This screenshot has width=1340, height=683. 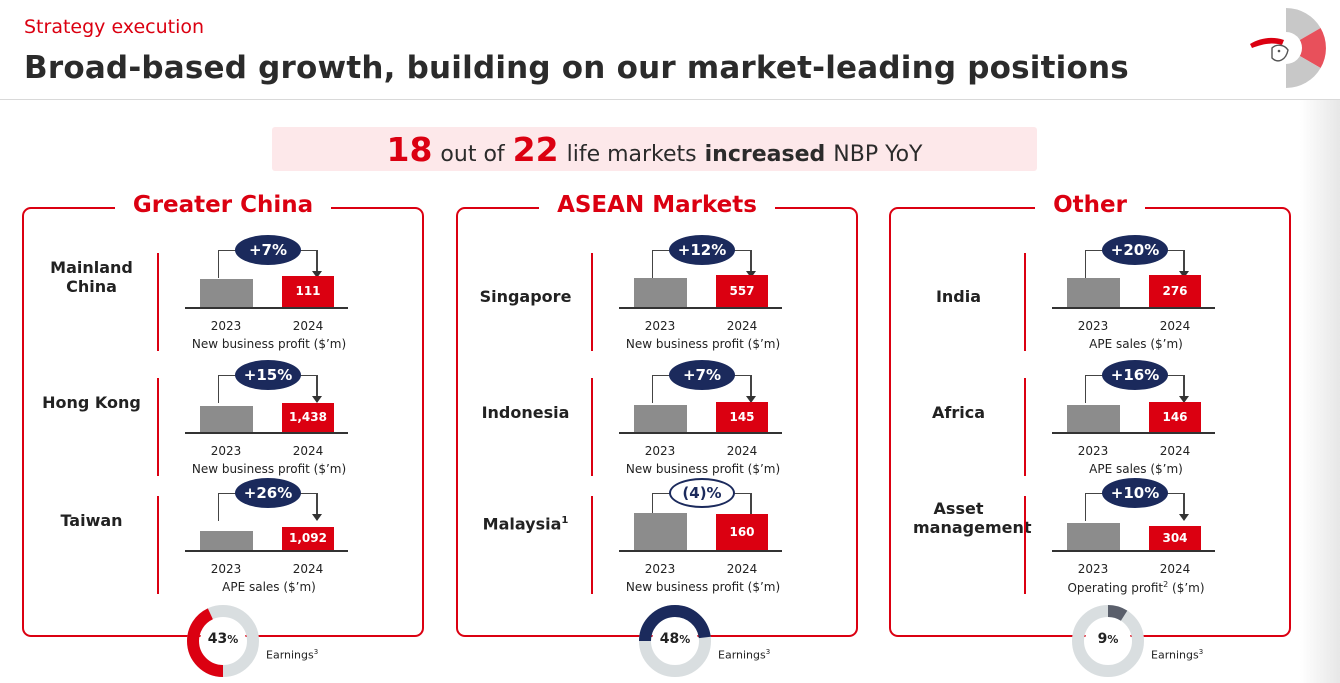 What do you see at coordinates (1090, 205) in the screenshot?
I see `panel-title: Other` at bounding box center [1090, 205].